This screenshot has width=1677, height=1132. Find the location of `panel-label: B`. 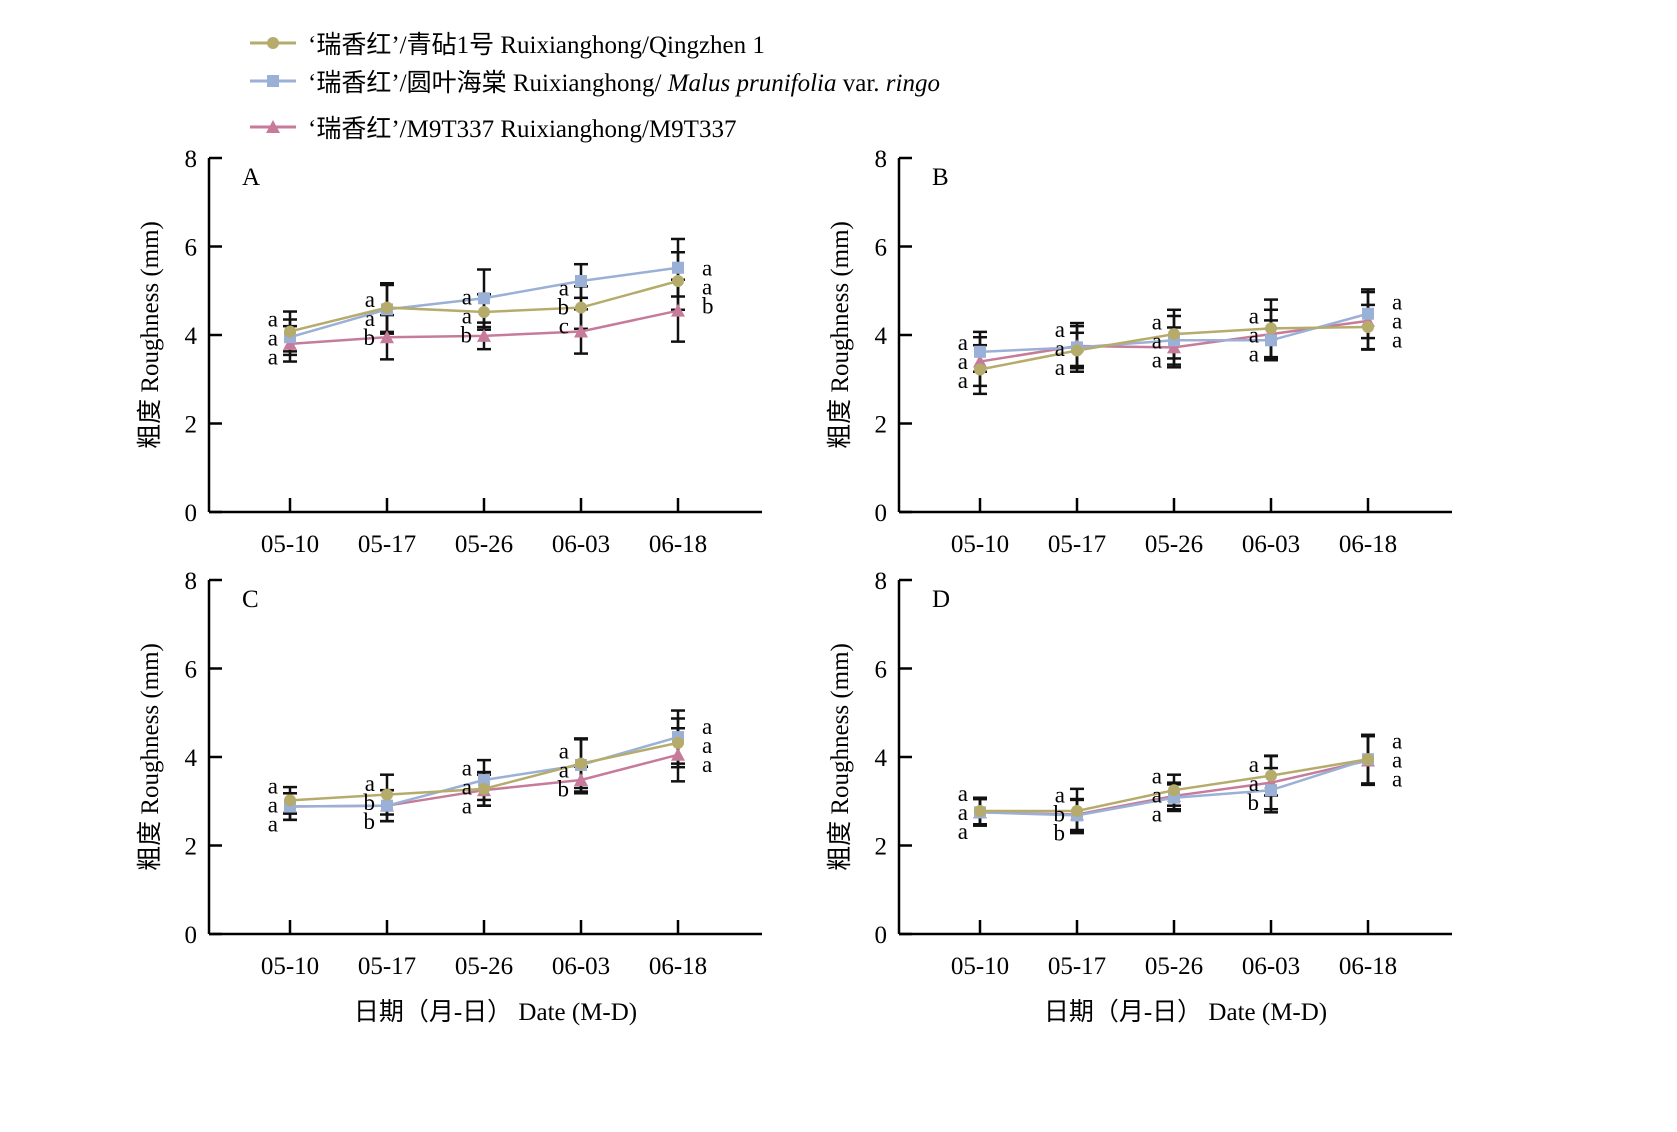

panel-label: B is located at coordinates (940, 177).